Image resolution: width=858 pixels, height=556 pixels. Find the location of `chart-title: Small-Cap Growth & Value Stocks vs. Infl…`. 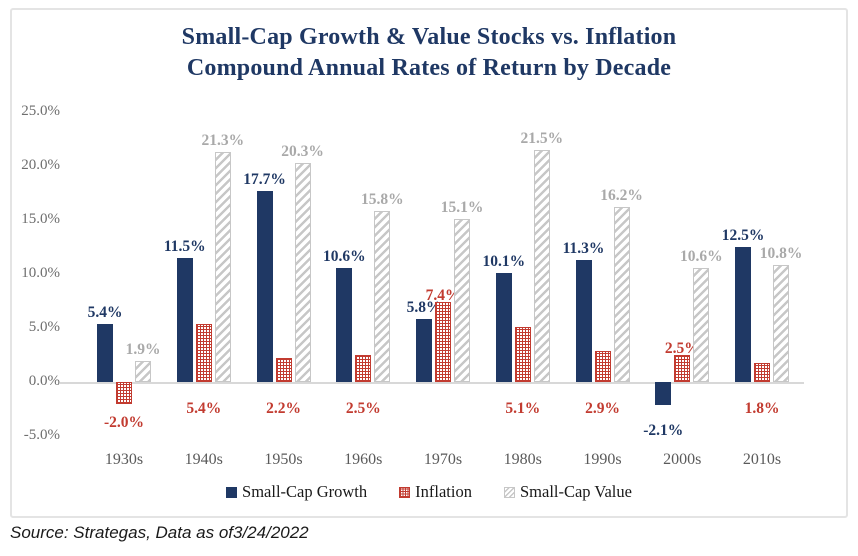

chart-title: Small-Cap Growth & Value Stocks vs. Infl… is located at coordinates (429, 53).